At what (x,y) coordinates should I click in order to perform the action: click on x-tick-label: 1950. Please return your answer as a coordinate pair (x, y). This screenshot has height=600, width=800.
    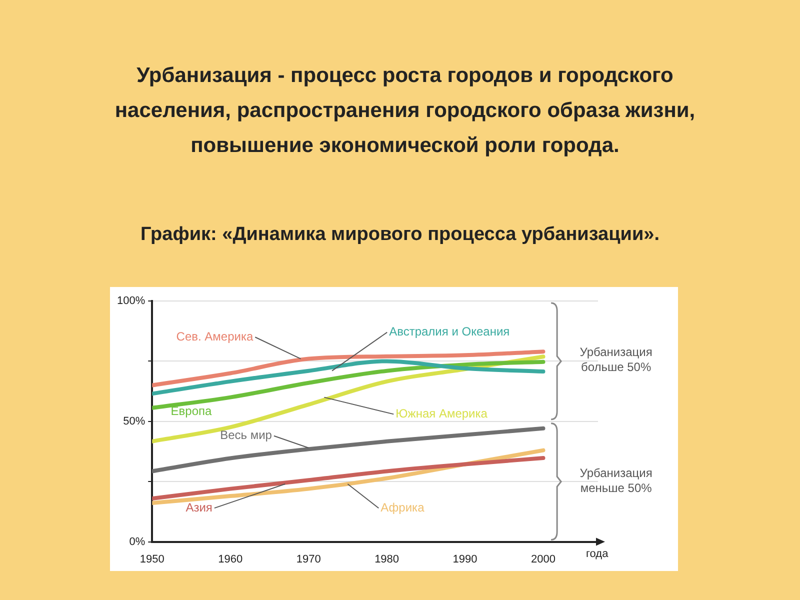
    Looking at the image, I should click on (152, 559).